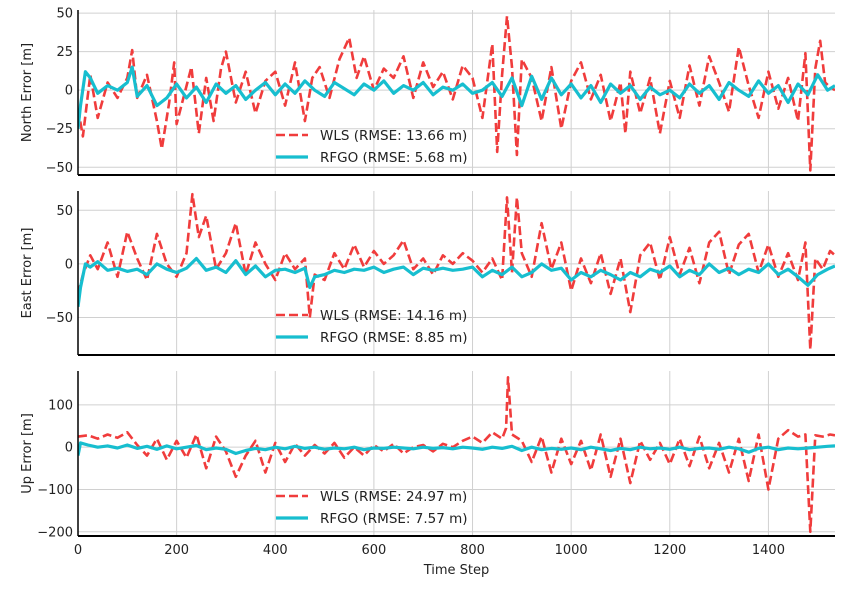 Image resolution: width=847 pixels, height=589 pixels. What do you see at coordinates (669, 550) in the screenshot?
I see `x-tick-label: 1200` at bounding box center [669, 550].